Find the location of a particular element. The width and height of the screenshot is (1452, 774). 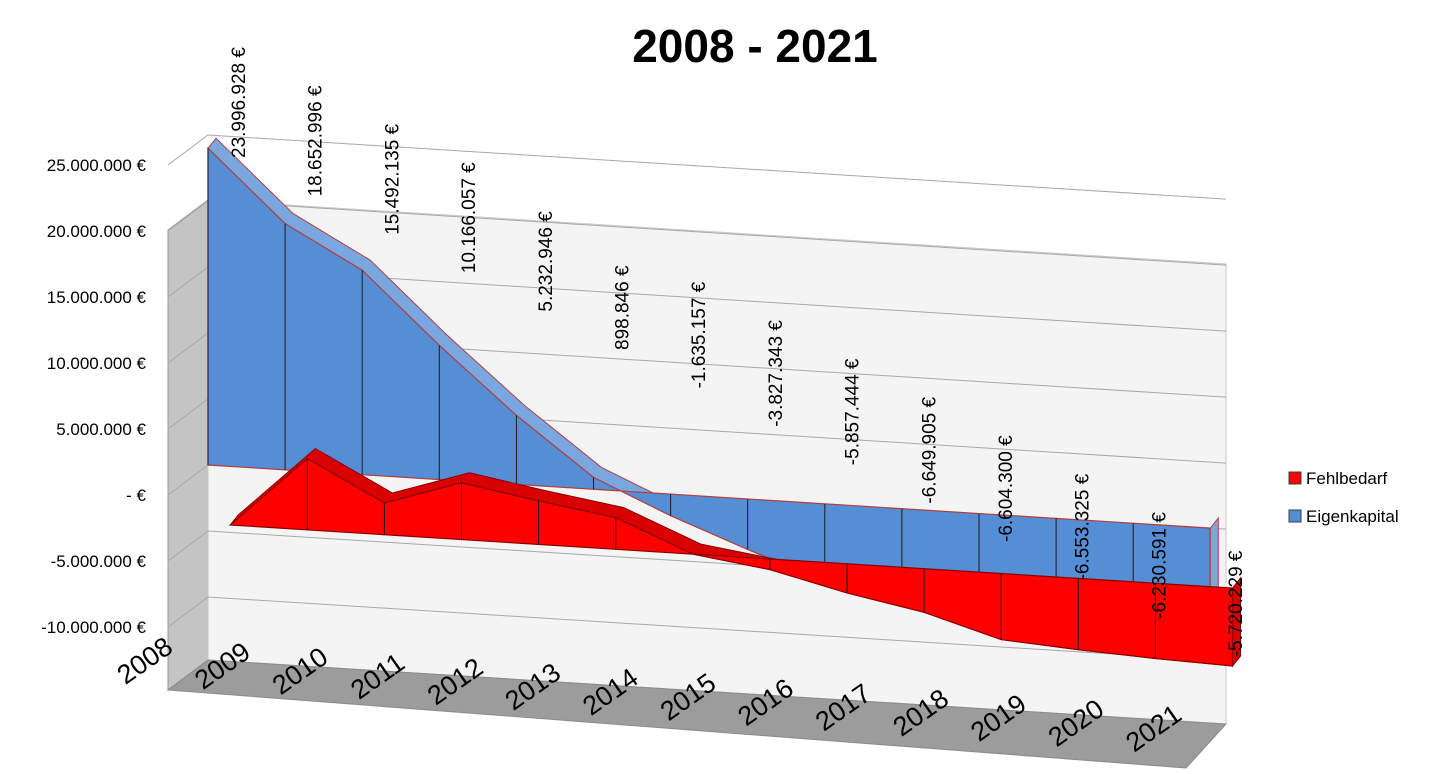

data-label-2012: 5.232.946 € is located at coordinates (546, 261).